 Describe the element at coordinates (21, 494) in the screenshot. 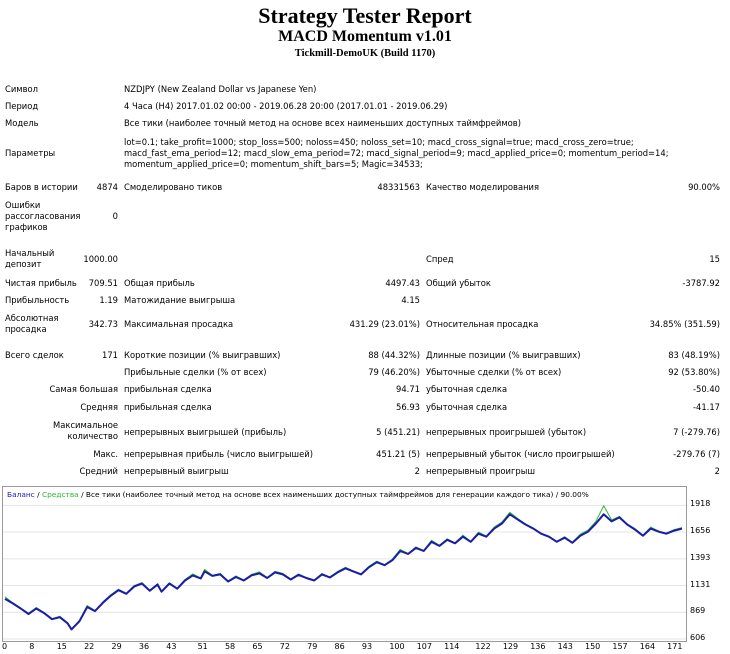

I see `legend-balance: Баланс` at that location.